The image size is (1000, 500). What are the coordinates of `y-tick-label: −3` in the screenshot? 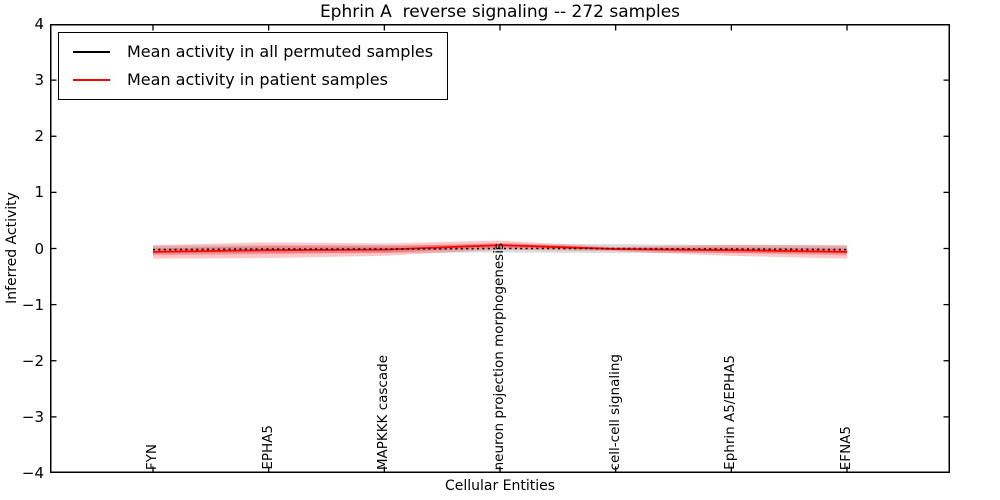 It's located at (32, 416).